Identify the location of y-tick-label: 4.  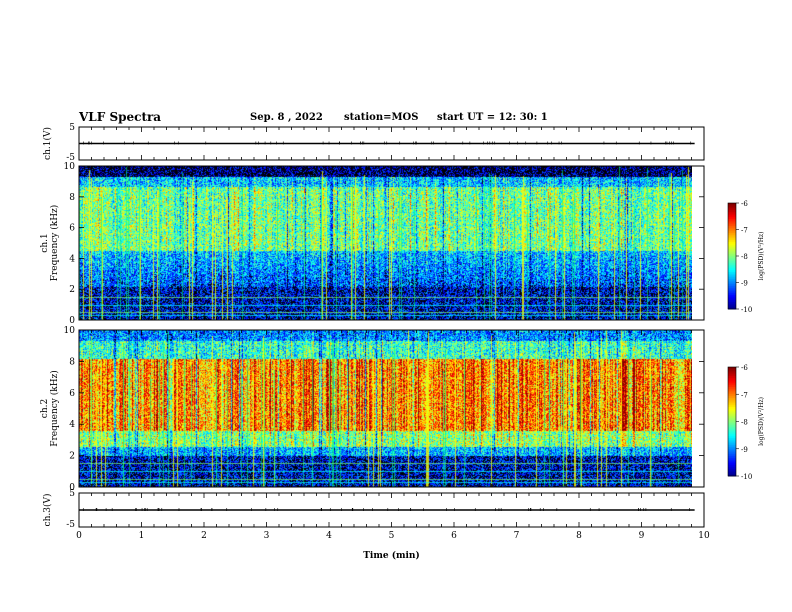
(72, 259).